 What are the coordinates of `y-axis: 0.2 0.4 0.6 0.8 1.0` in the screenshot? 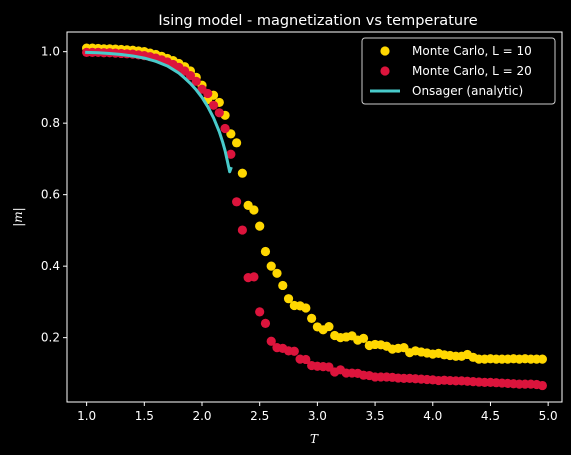 It's located at (54, 195).